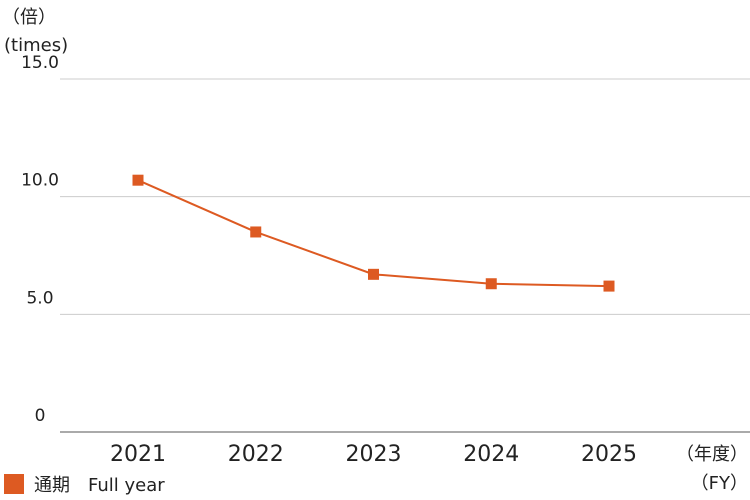 This screenshot has width=750, height=500. Describe the element at coordinates (29, 17) in the screenshot. I see `y-unit-label: （倍）` at that location.